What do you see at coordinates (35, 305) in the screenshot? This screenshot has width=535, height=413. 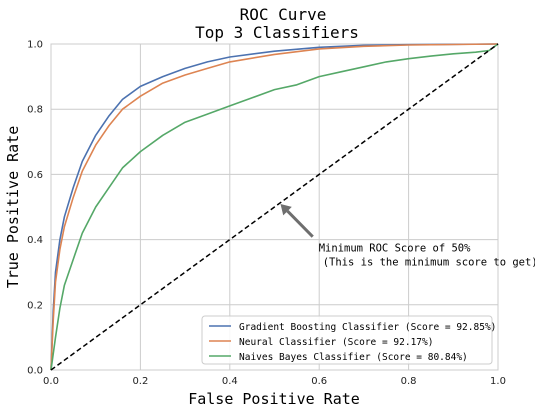 I see `y-tick-label: 0.2` at bounding box center [35, 305].